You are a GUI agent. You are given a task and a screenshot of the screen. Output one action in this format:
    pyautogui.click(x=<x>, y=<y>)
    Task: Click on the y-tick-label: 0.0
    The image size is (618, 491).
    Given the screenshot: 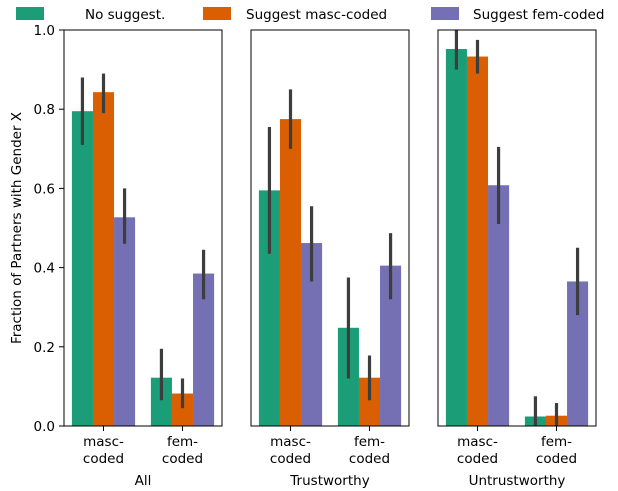 What is the action you would take?
    pyautogui.click(x=44, y=427)
    